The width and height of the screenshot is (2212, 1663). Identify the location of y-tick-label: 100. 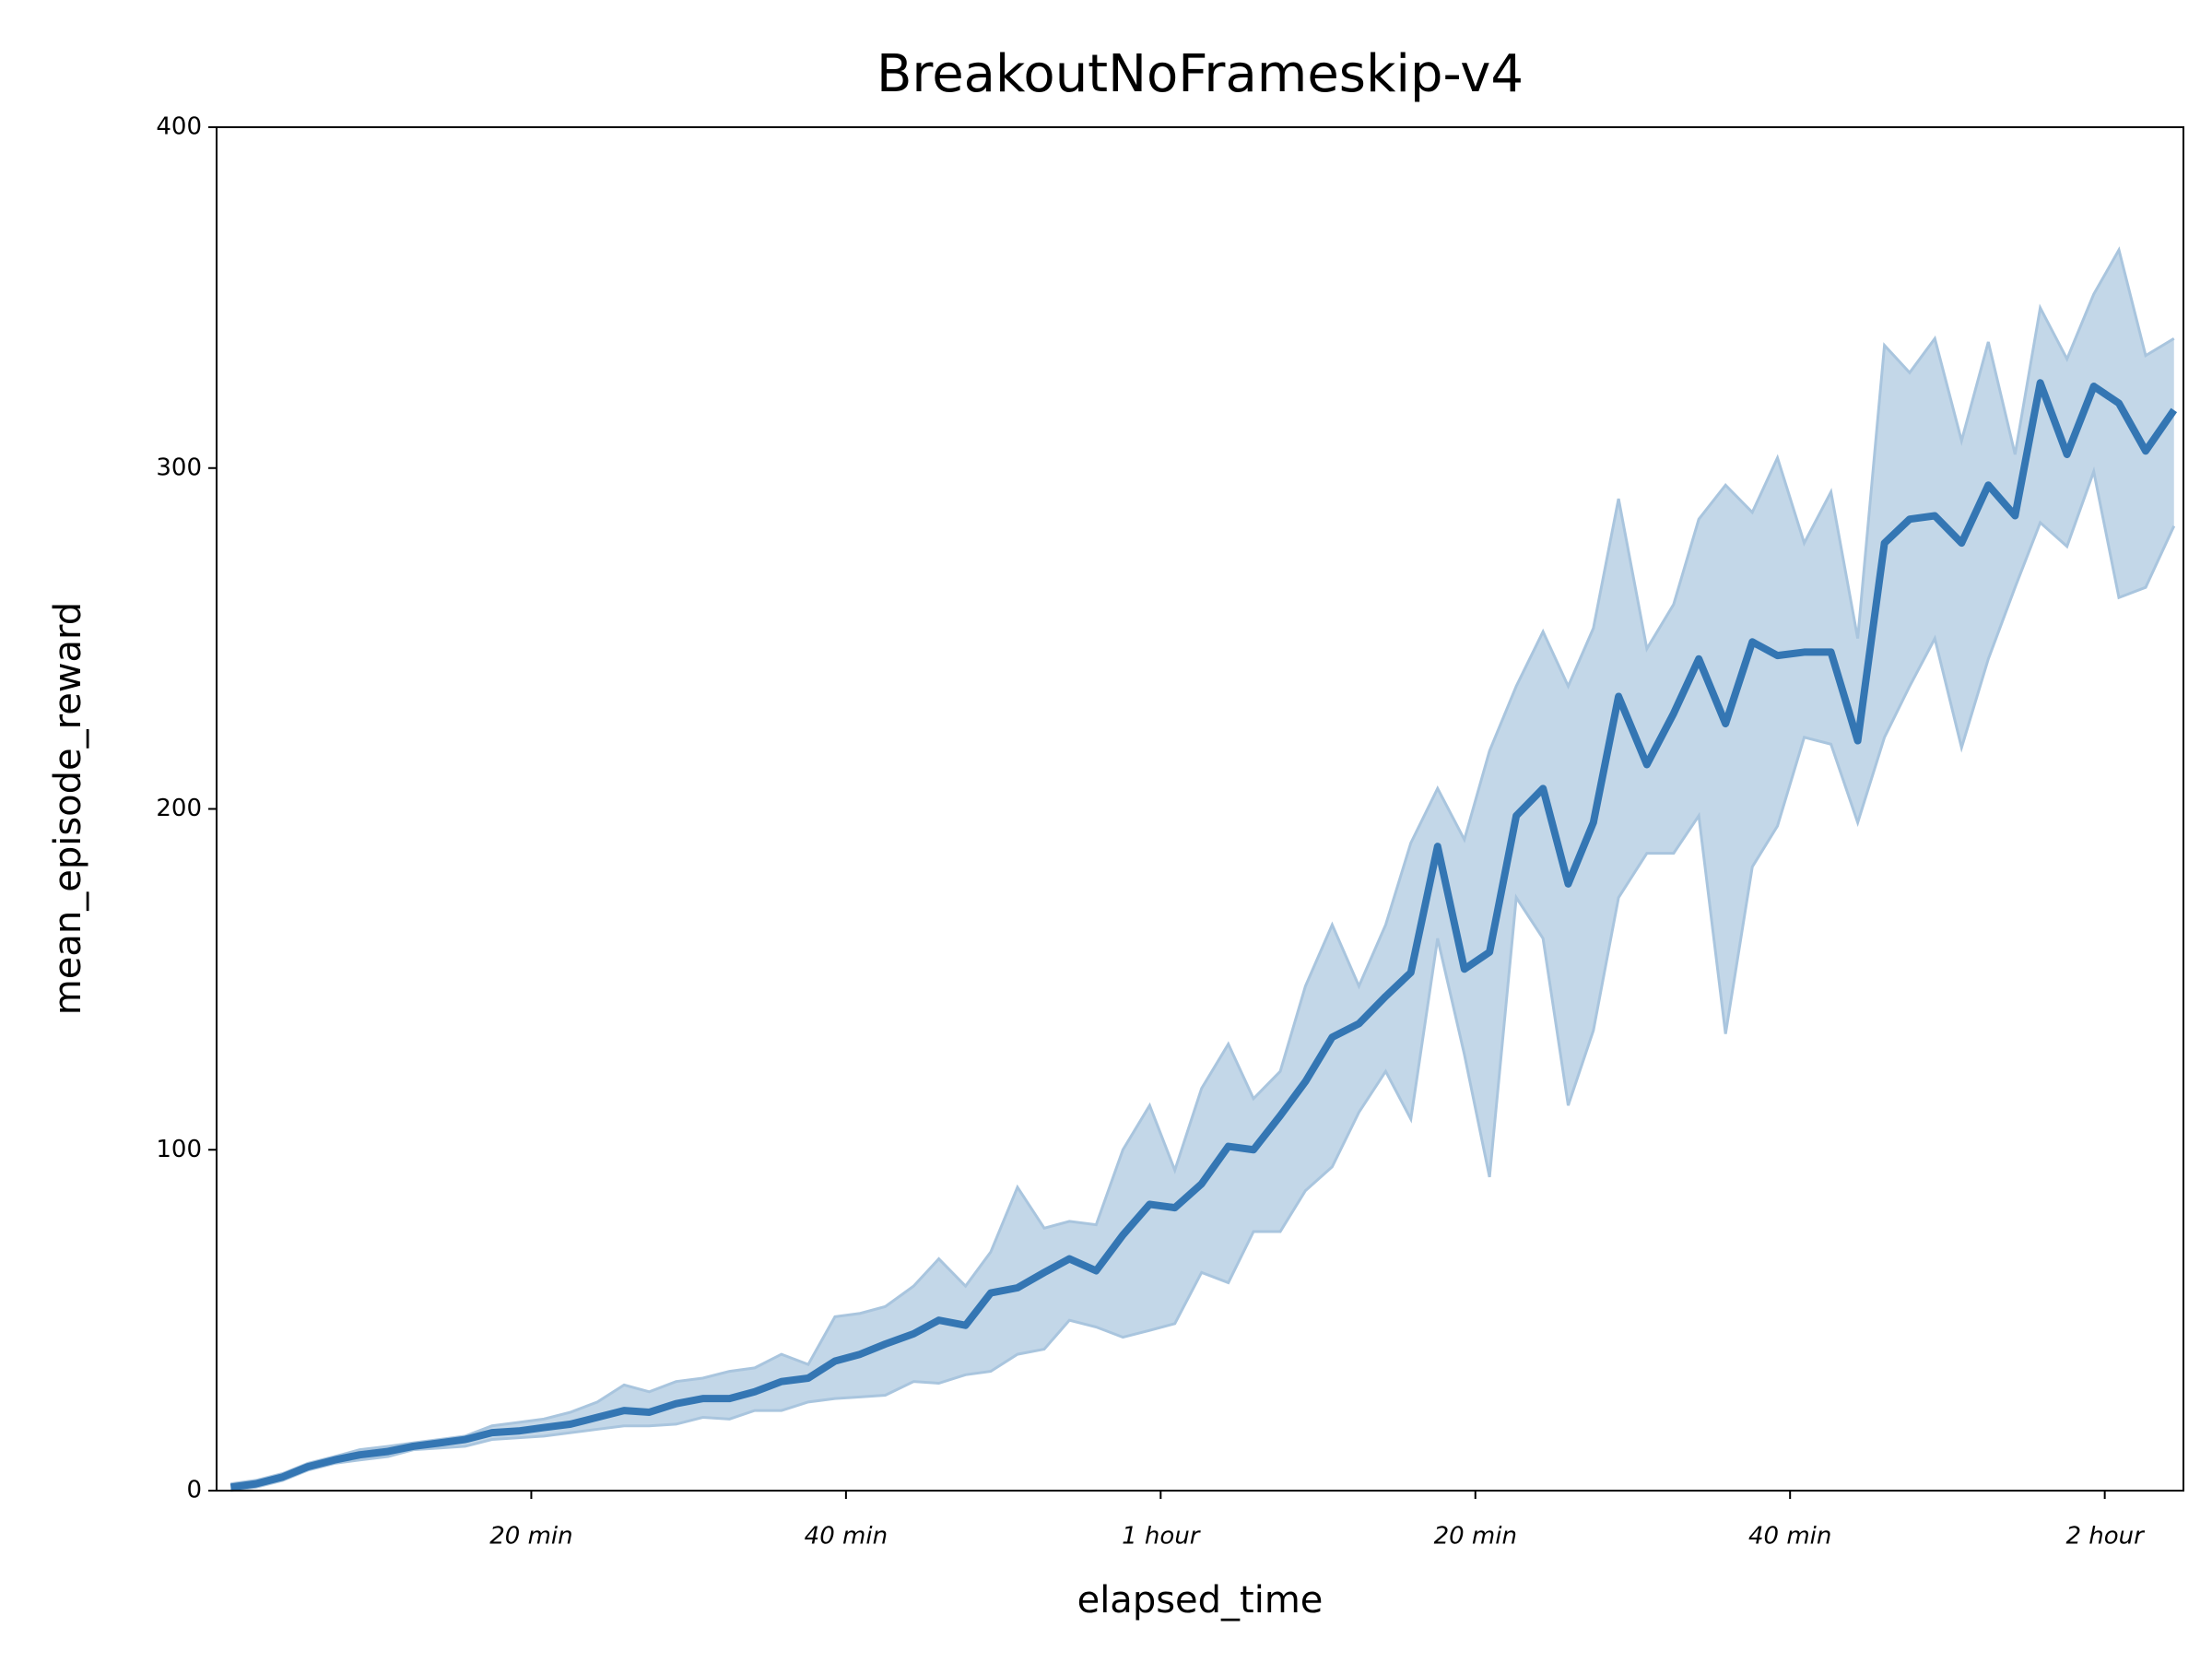
(179, 1149).